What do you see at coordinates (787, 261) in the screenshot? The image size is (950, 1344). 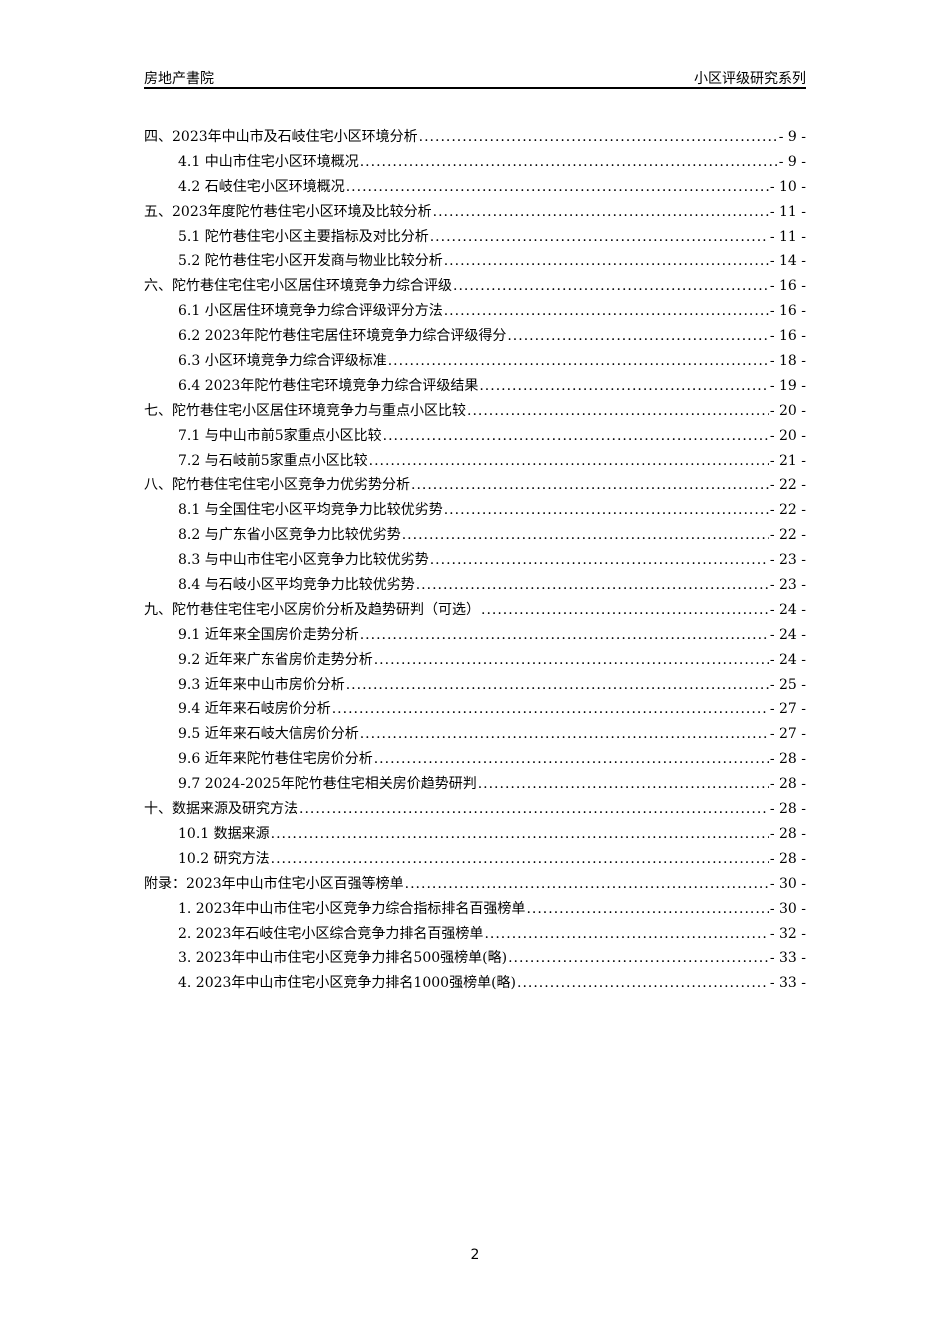 I see `toc-entry-page: - 14 -` at bounding box center [787, 261].